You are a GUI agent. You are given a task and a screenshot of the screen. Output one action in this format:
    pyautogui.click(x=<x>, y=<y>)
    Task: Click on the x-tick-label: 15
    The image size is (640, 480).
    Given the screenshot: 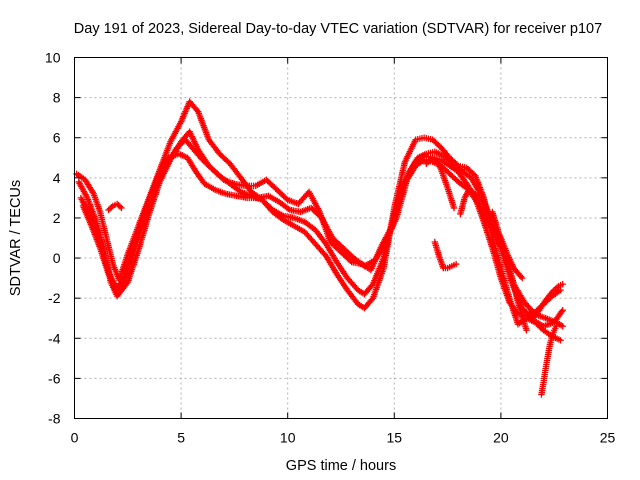 What is the action you would take?
    pyautogui.click(x=395, y=438)
    